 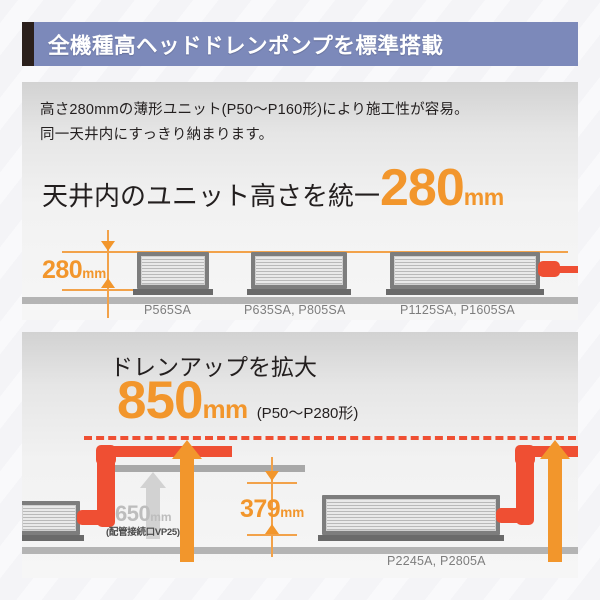 I want to click on indoor-unit-left, so click(x=53, y=521).